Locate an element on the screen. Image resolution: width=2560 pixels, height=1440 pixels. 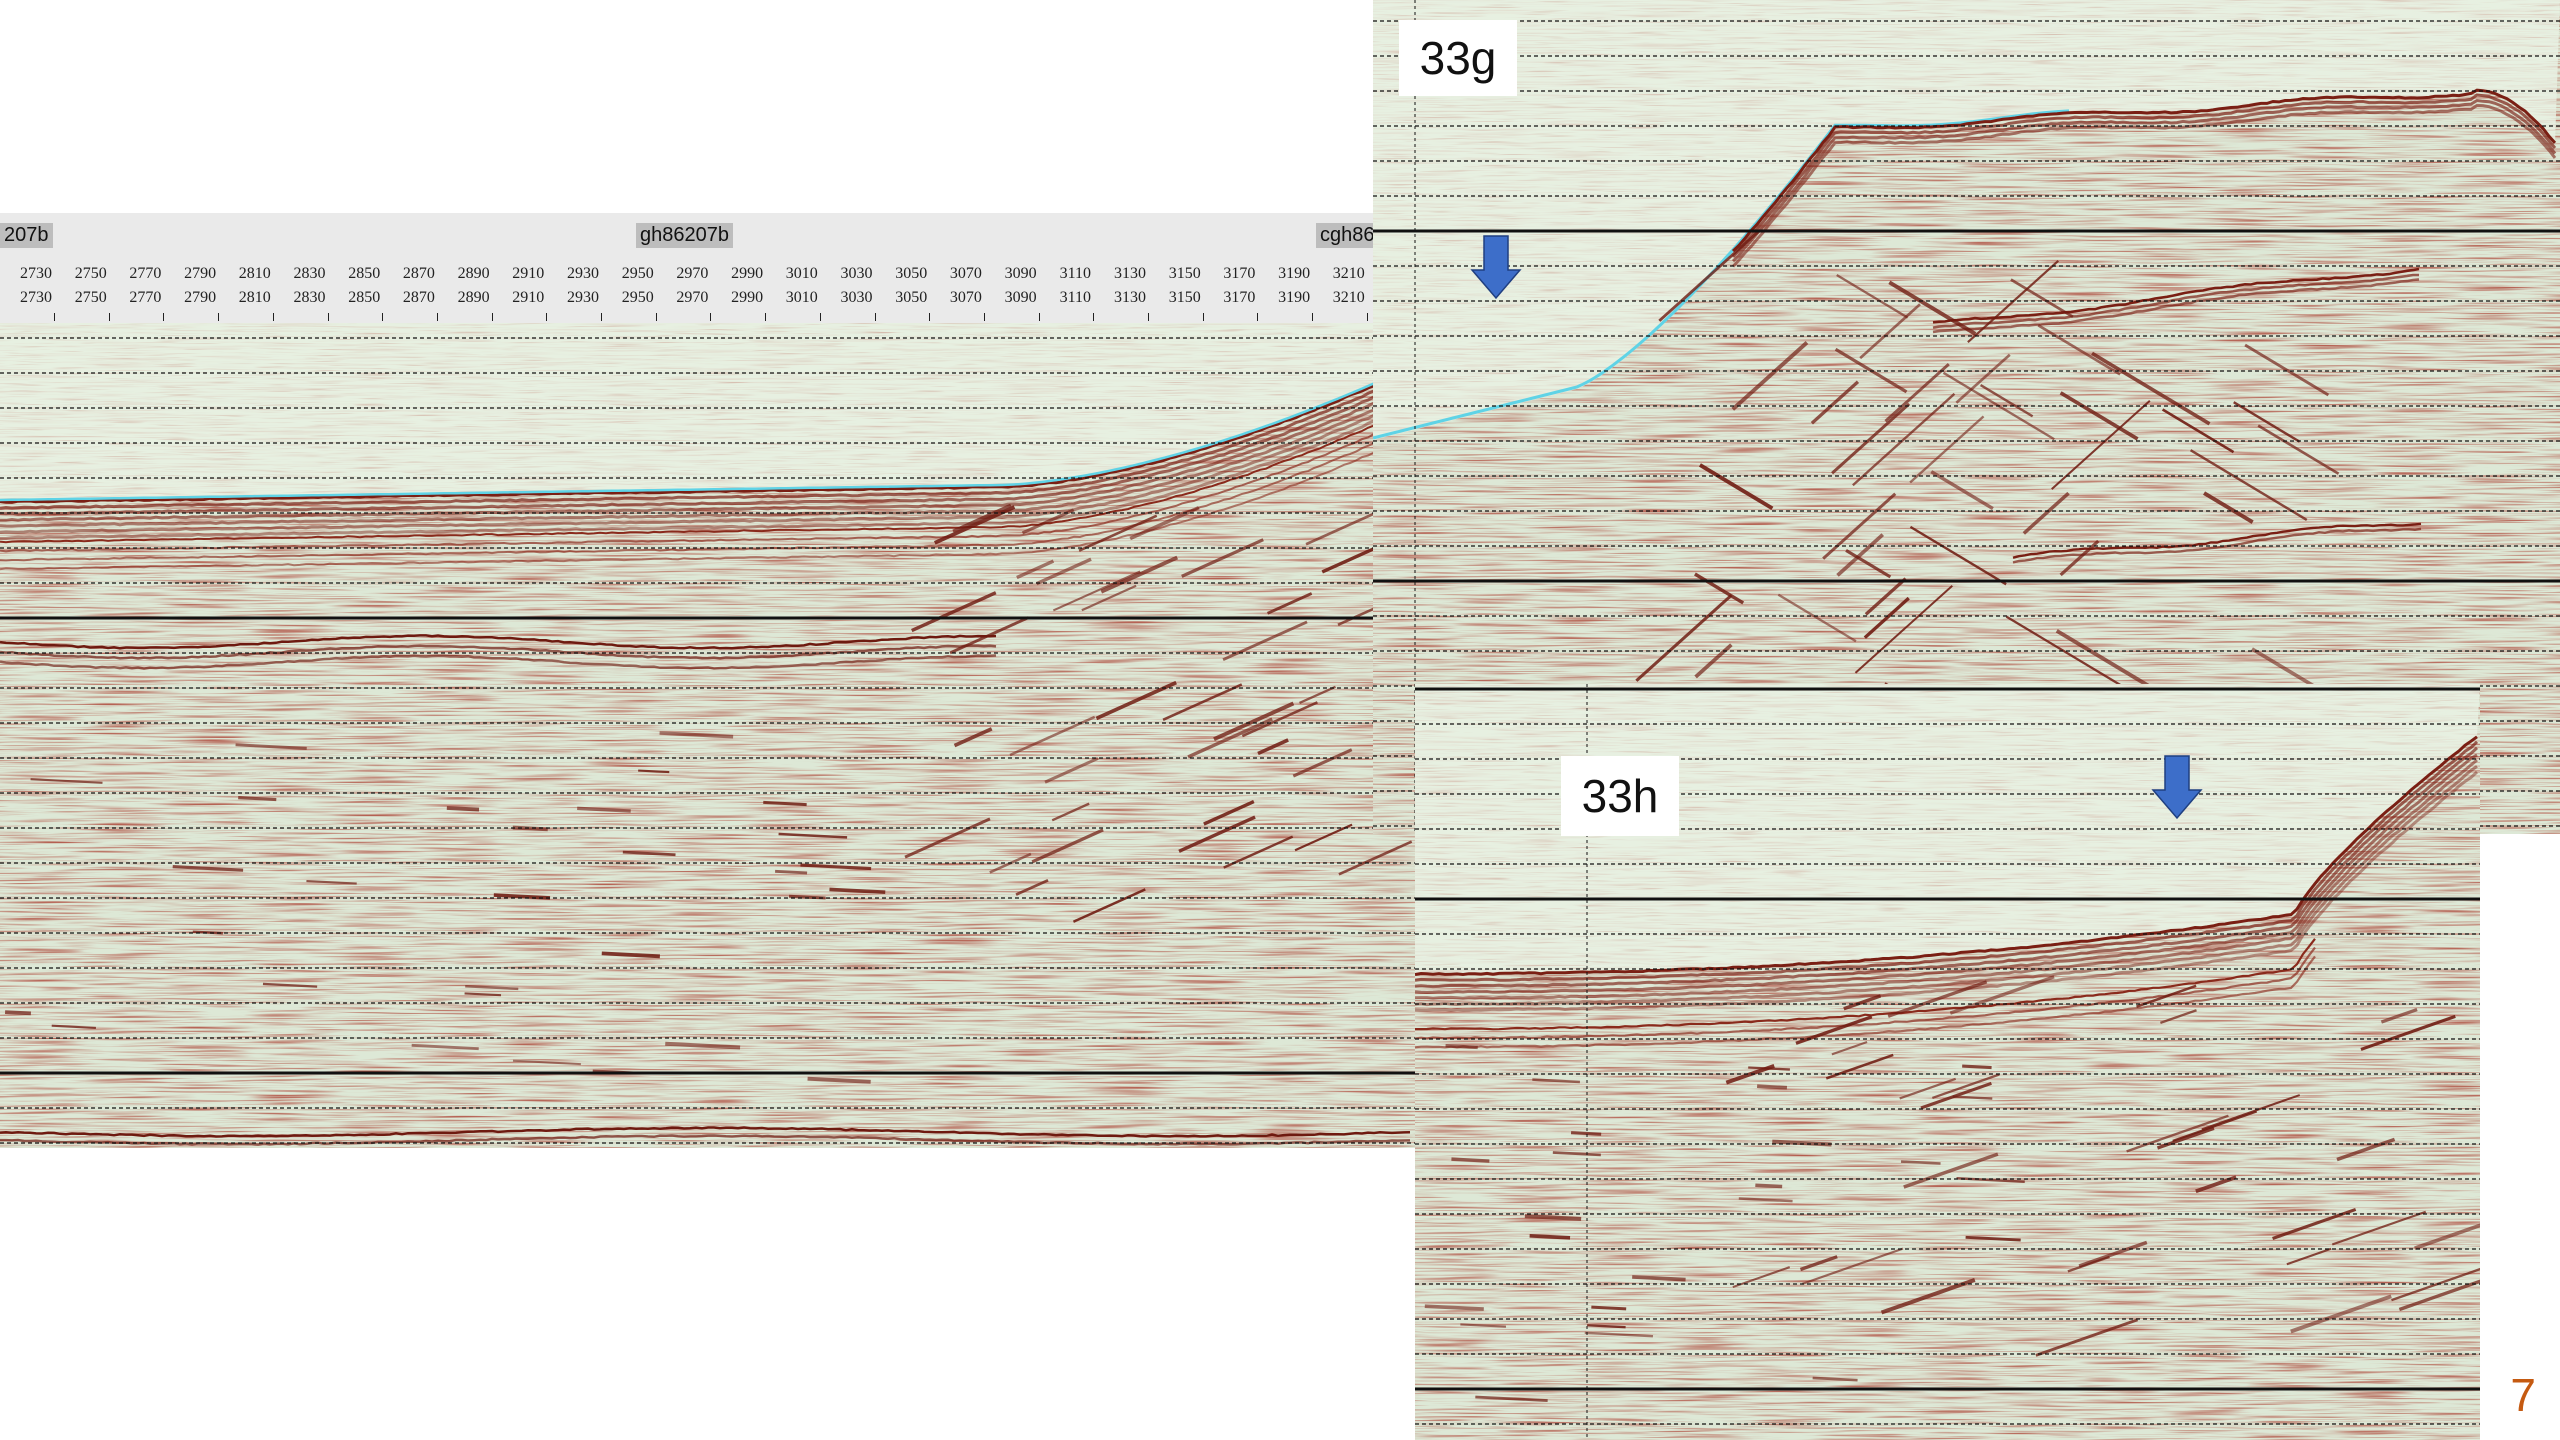
track-label-1: 207b is located at coordinates (26, 235).